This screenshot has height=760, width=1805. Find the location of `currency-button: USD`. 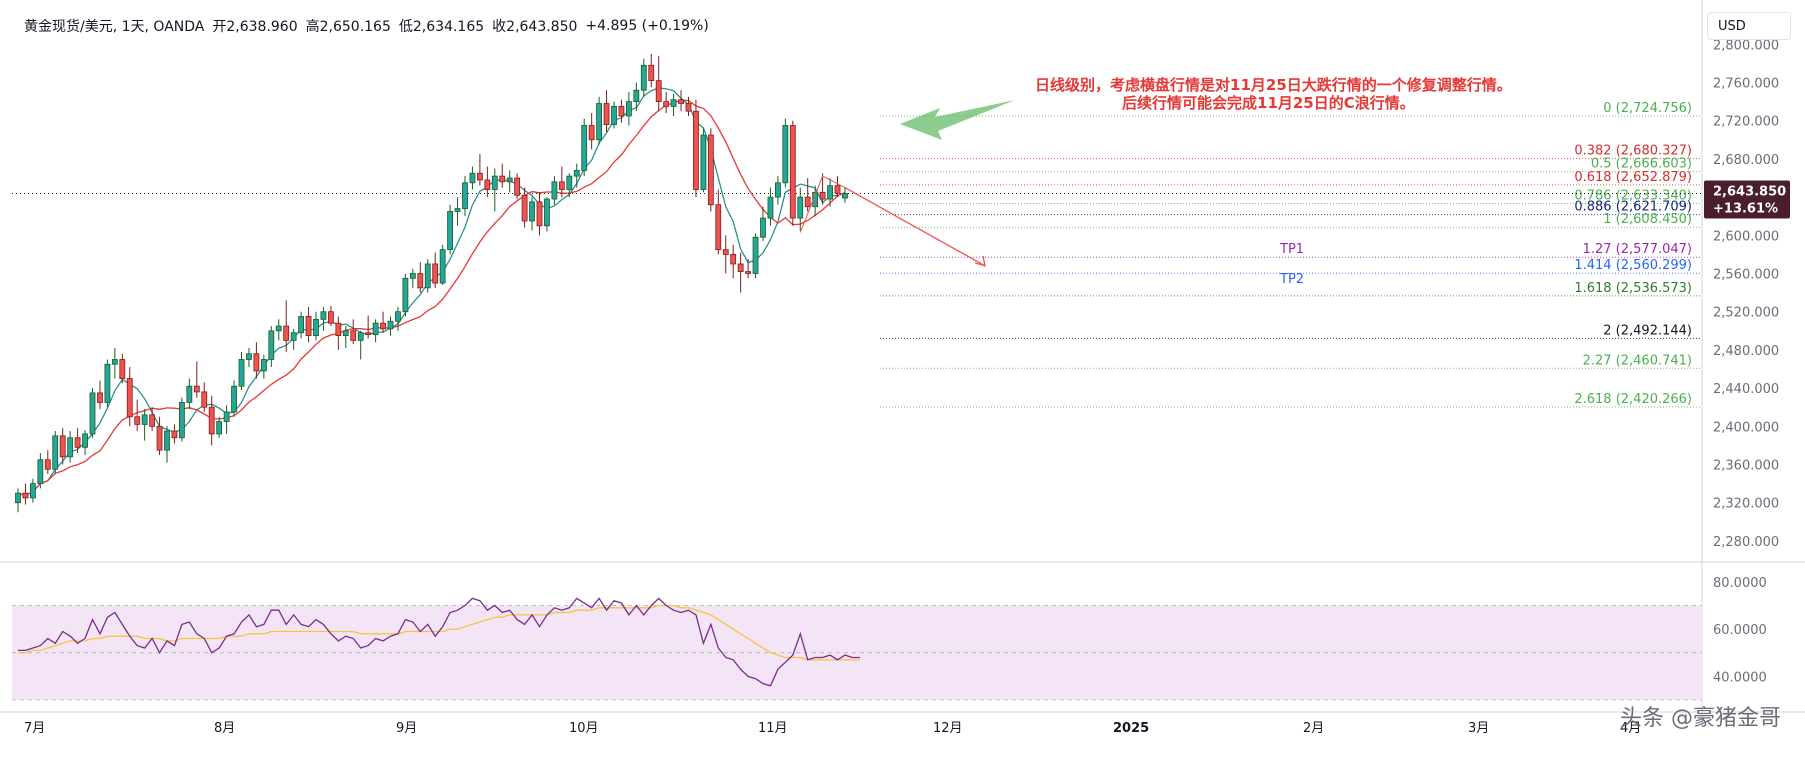

currency-button: USD is located at coordinates (1749, 26).